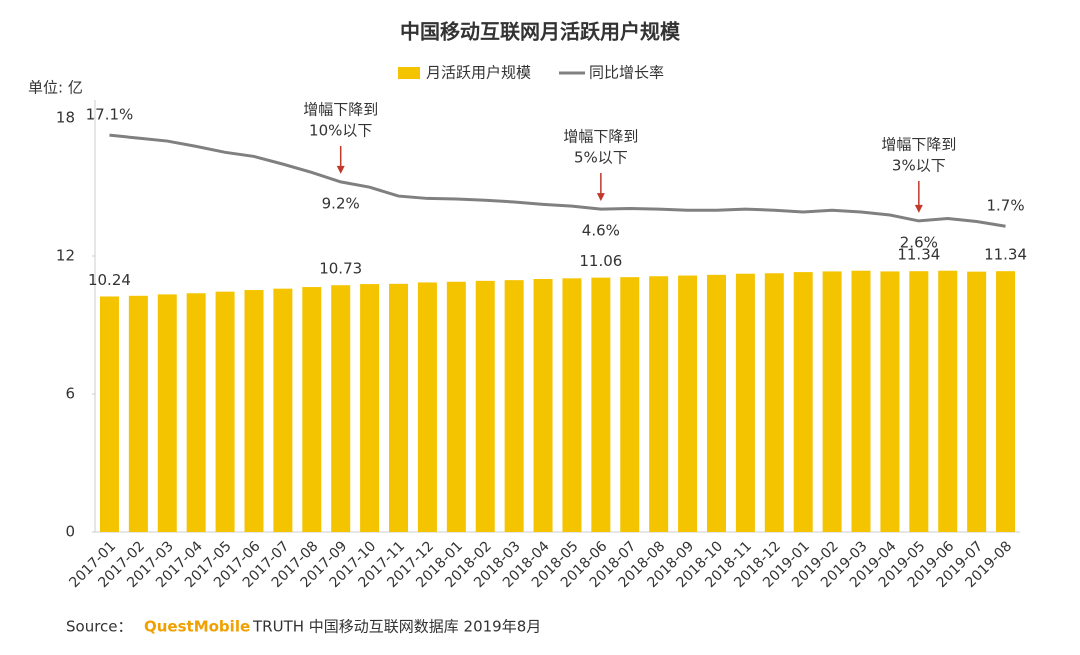 Image resolution: width=1080 pixels, height=655 pixels. Describe the element at coordinates (70, 532) in the screenshot. I see `y-tick-label: 0` at that location.